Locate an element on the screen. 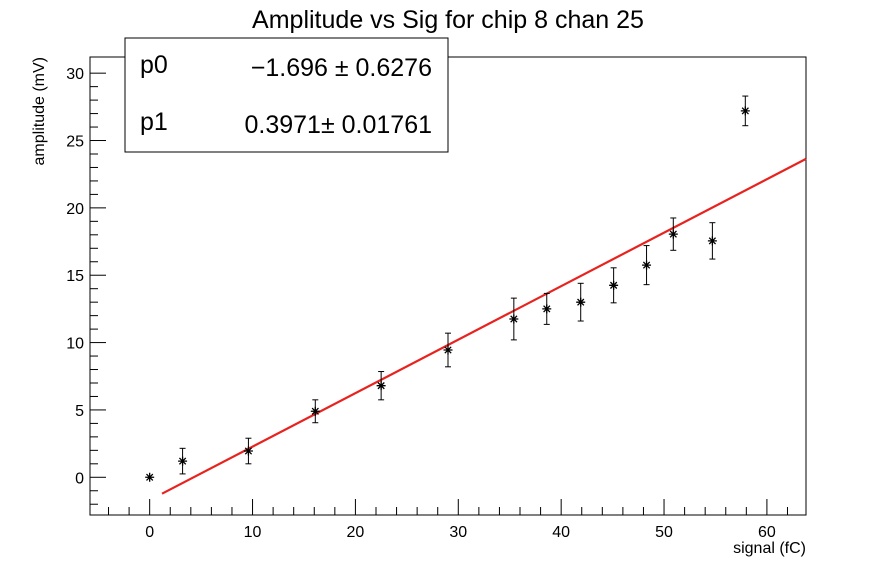  stat-p1-name: p1 is located at coordinates (154, 122).